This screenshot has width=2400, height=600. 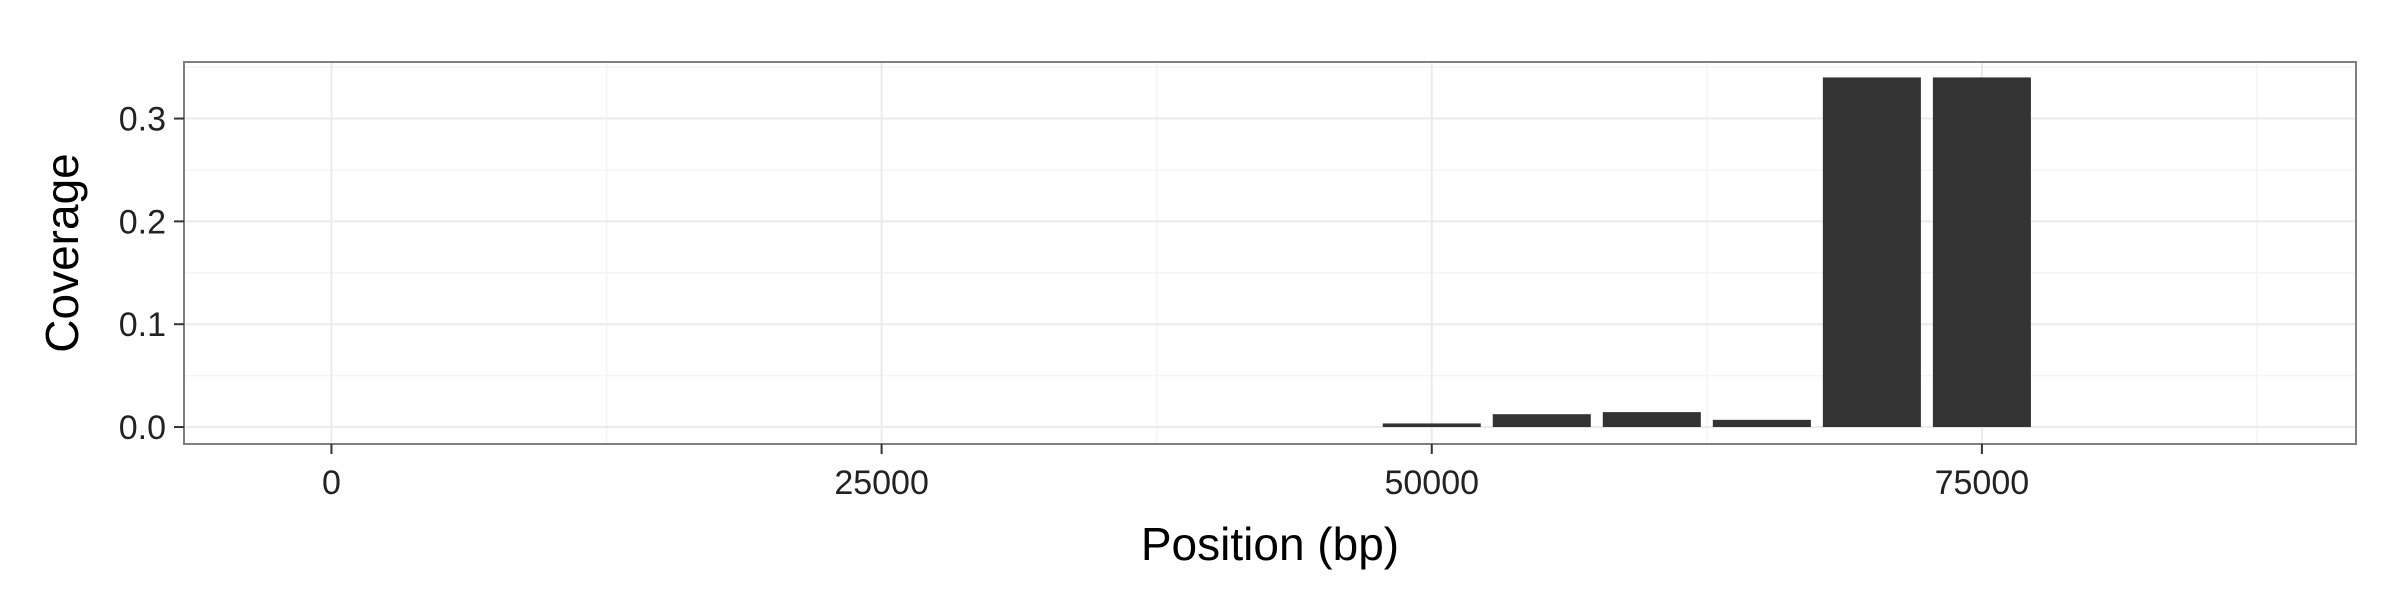 What do you see at coordinates (142, 222) in the screenshot?
I see `y-tick-label: 0.2` at bounding box center [142, 222].